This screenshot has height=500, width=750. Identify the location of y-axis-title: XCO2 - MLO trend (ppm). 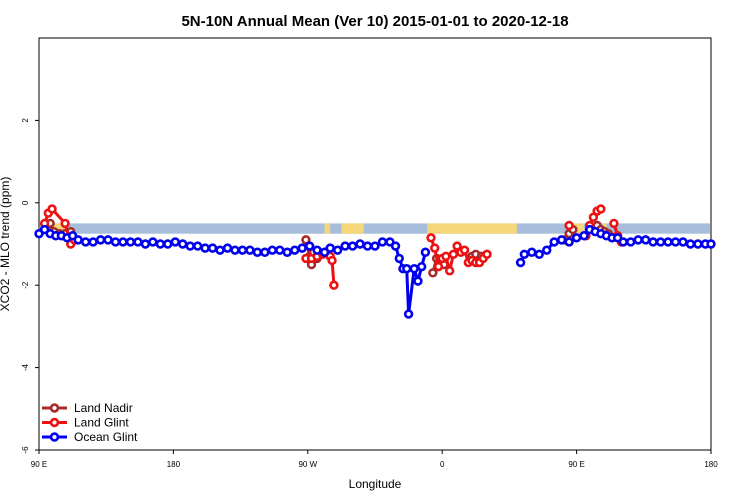
(6, 244).